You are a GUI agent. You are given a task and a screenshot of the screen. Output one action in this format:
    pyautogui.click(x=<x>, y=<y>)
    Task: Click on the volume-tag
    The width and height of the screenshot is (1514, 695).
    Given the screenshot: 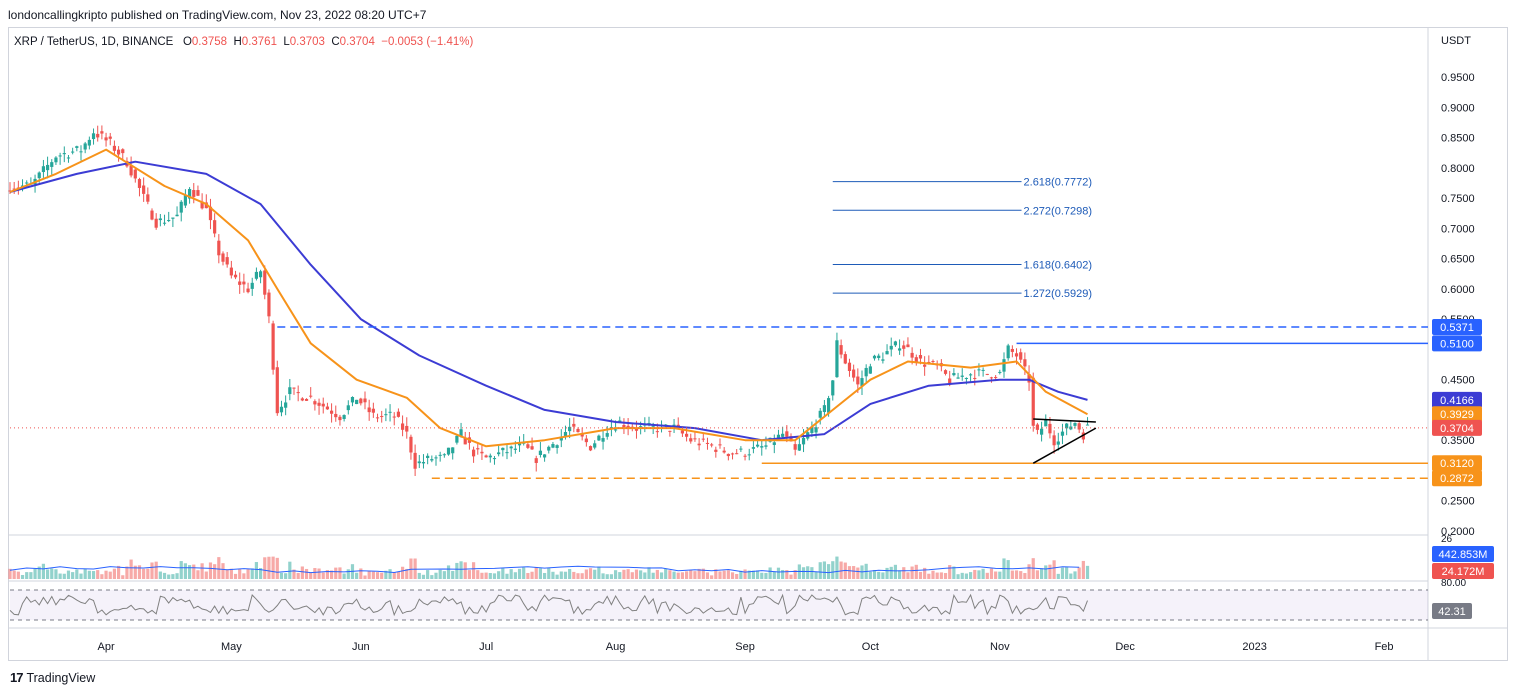 What is the action you would take?
    pyautogui.click(x=1463, y=571)
    